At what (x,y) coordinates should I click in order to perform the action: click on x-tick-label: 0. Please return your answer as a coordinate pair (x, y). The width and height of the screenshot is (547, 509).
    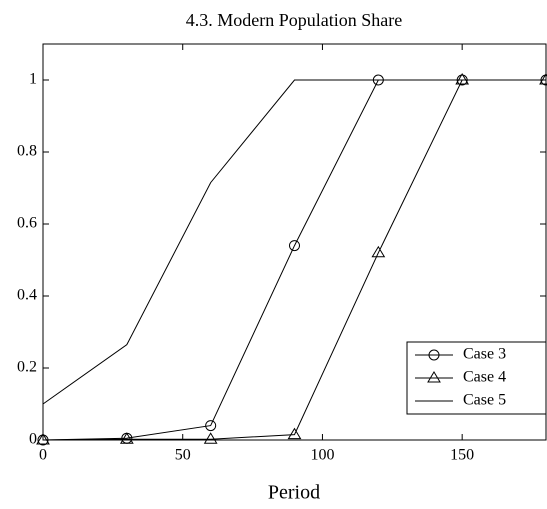
    Looking at the image, I should click on (43, 455).